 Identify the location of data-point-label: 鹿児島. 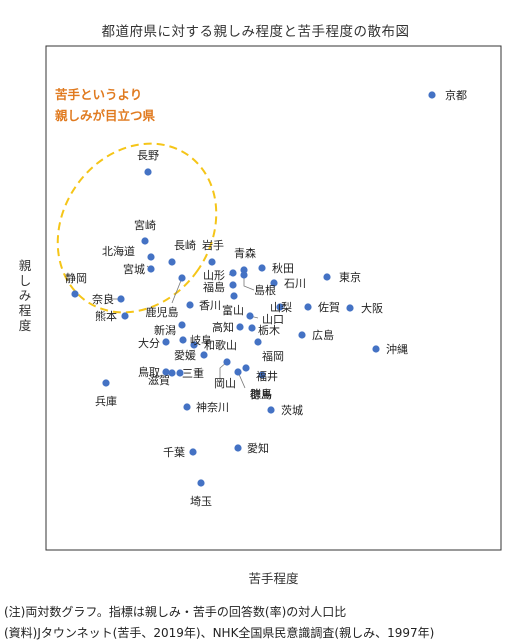
(162, 312).